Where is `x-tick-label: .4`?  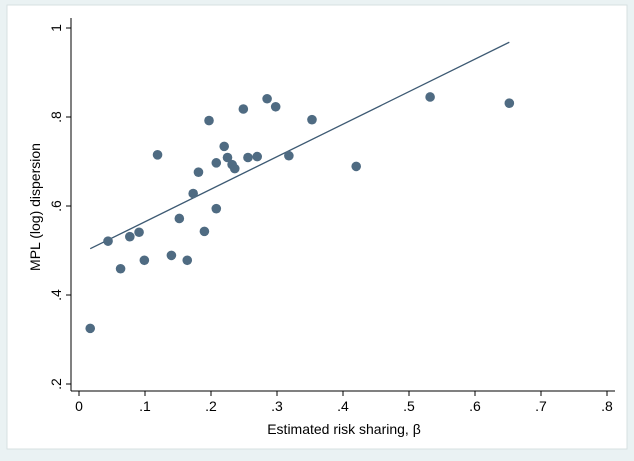 x-tick-label: .4 is located at coordinates (343, 406).